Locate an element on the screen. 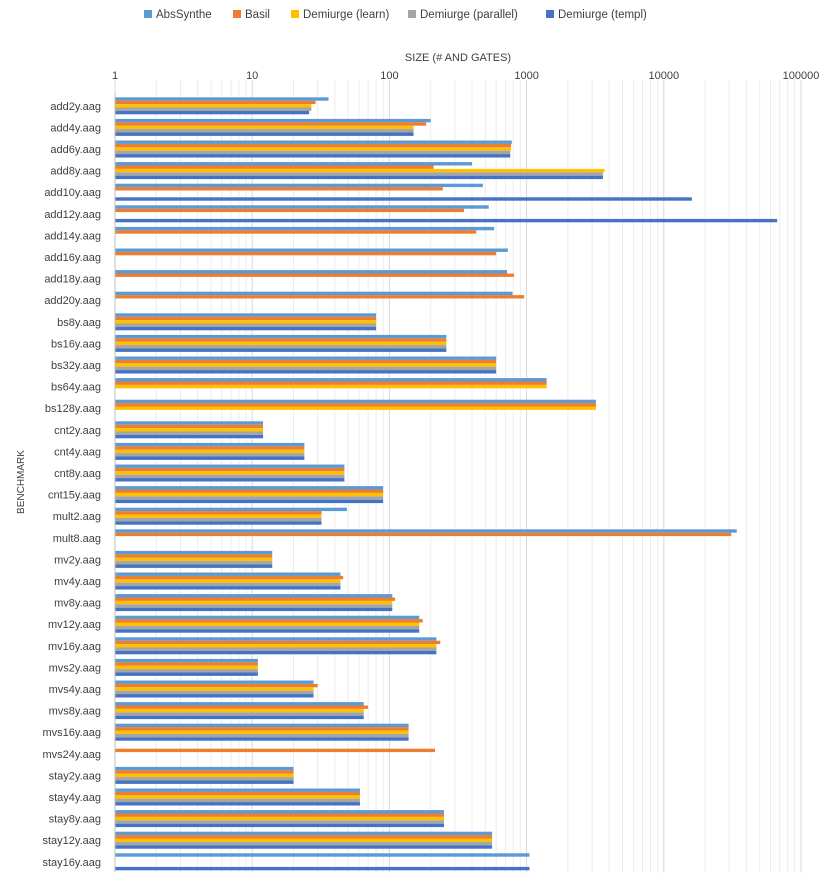 The image size is (830, 885). legend-label: Demiurge (parallel) is located at coordinates (469, 15).